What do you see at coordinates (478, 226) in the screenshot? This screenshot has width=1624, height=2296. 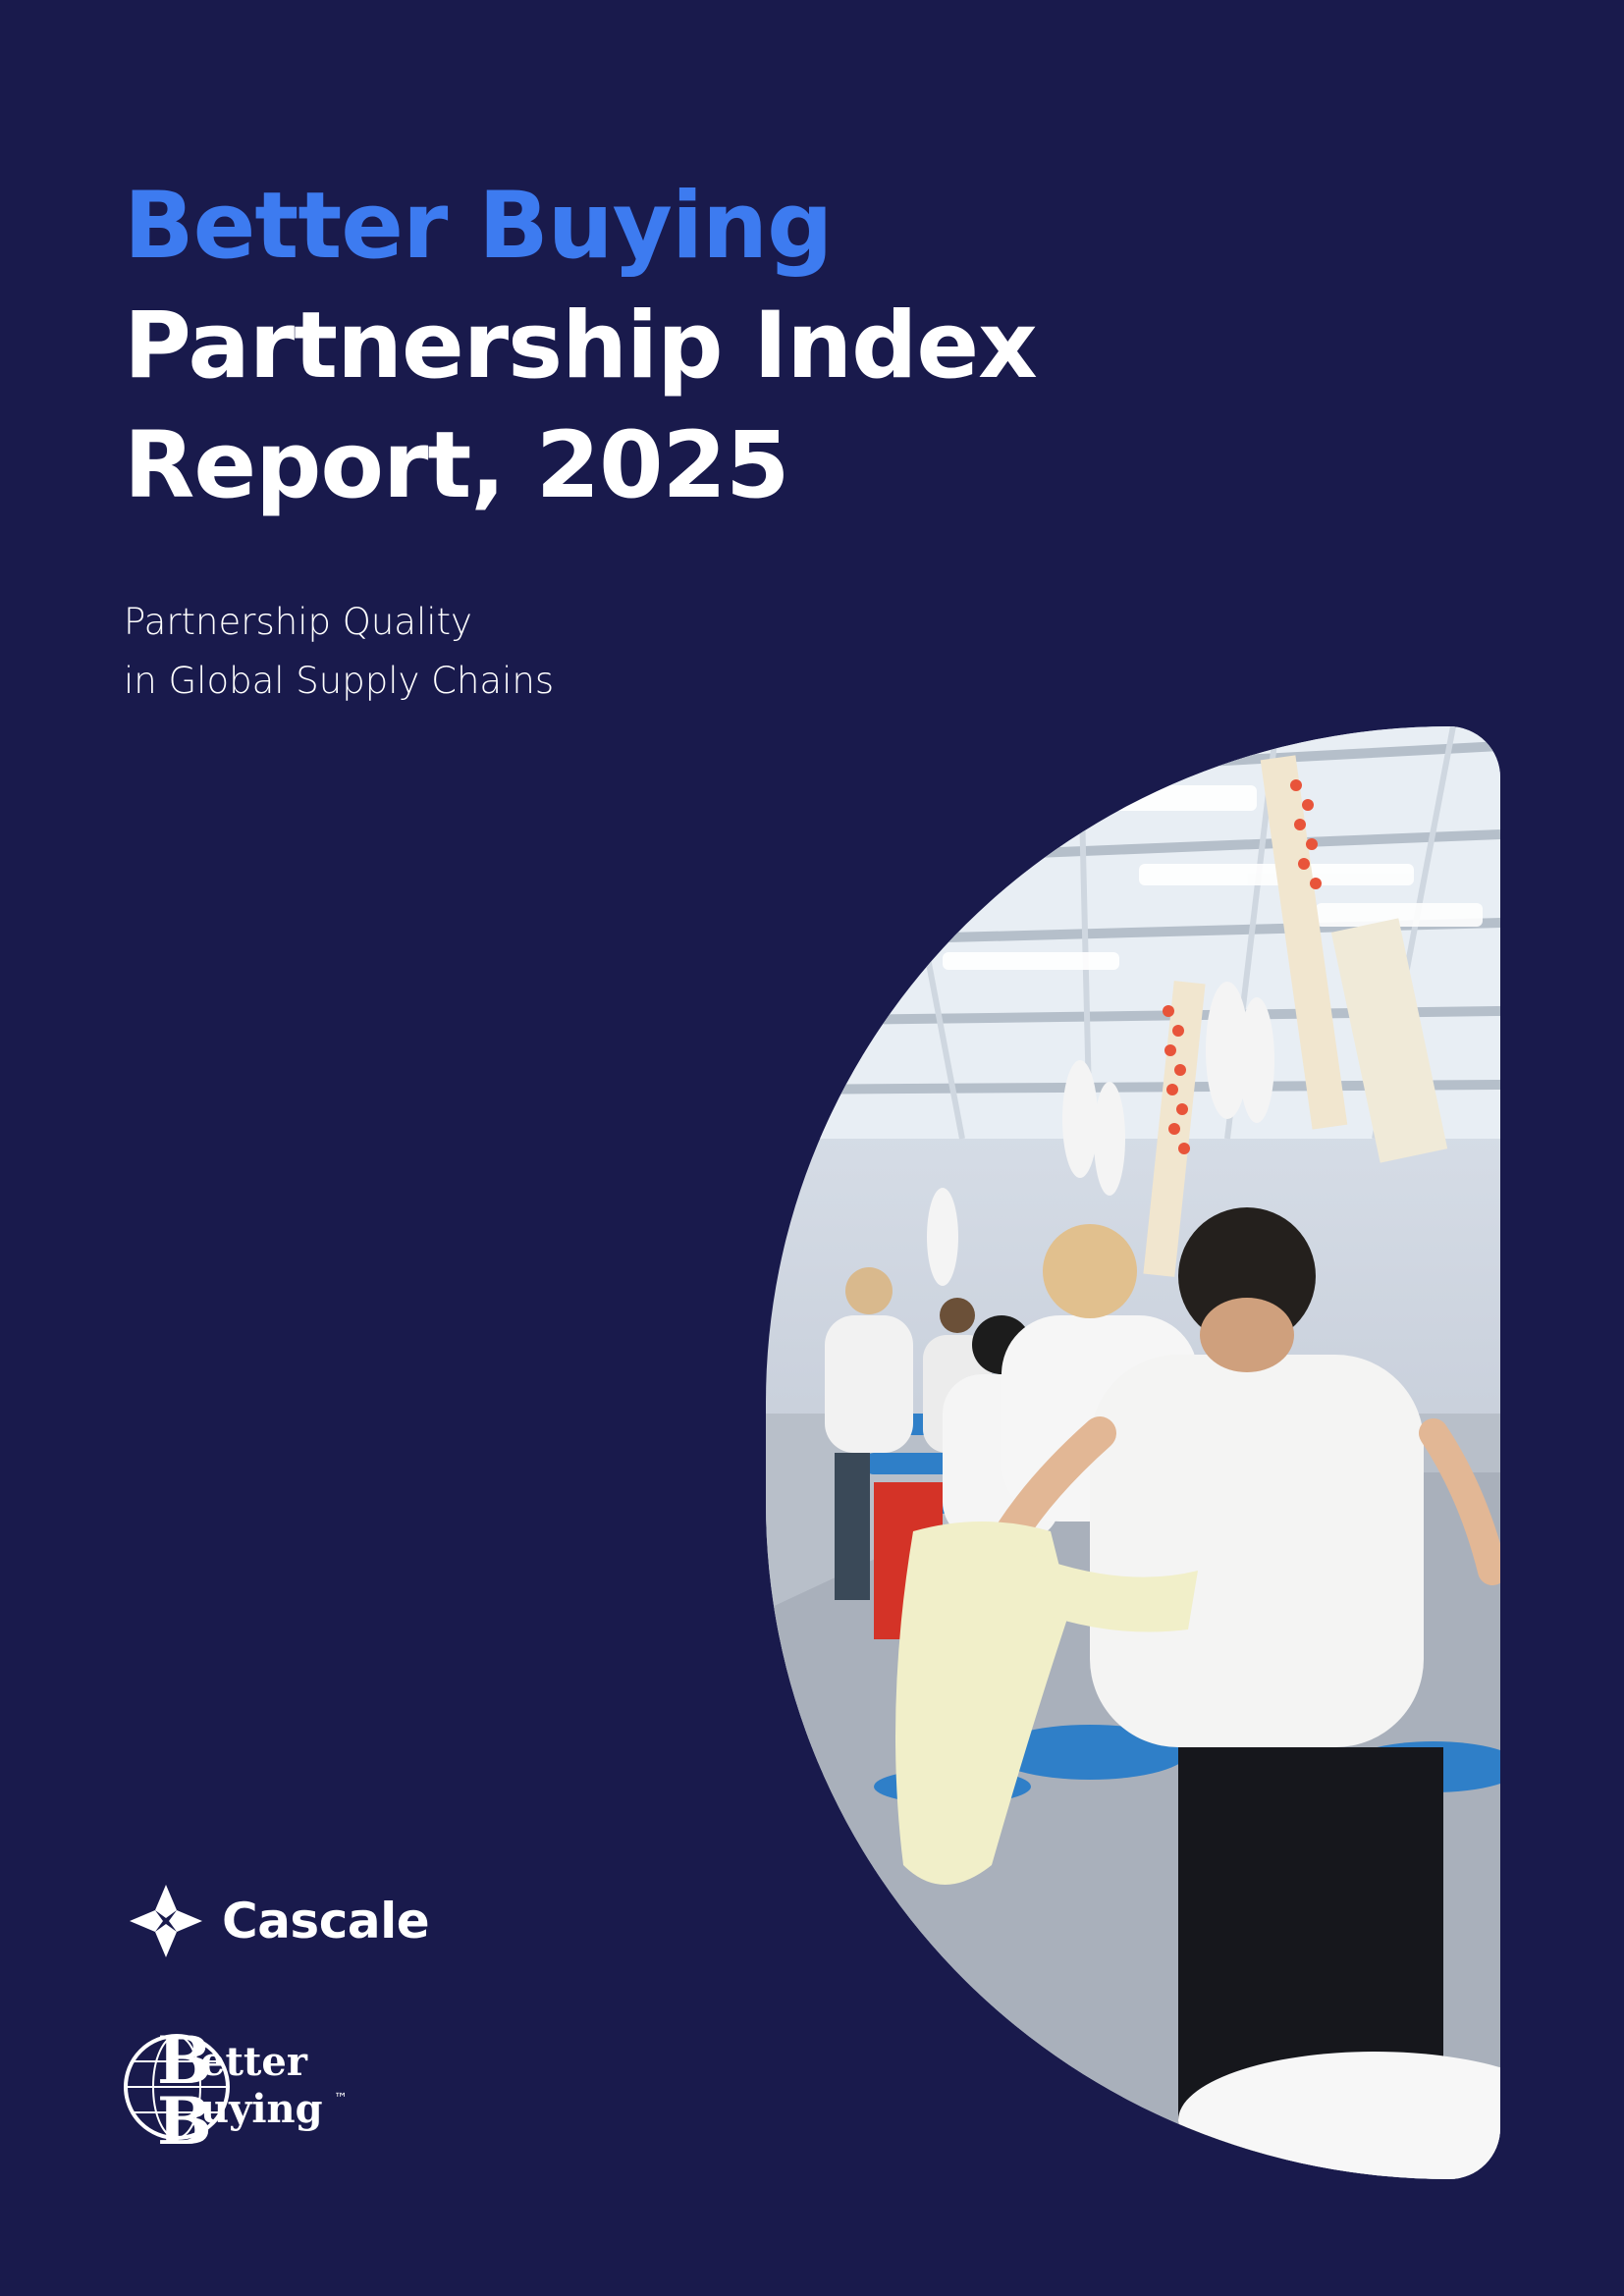 I see `title-brand: Better Buying` at bounding box center [478, 226].